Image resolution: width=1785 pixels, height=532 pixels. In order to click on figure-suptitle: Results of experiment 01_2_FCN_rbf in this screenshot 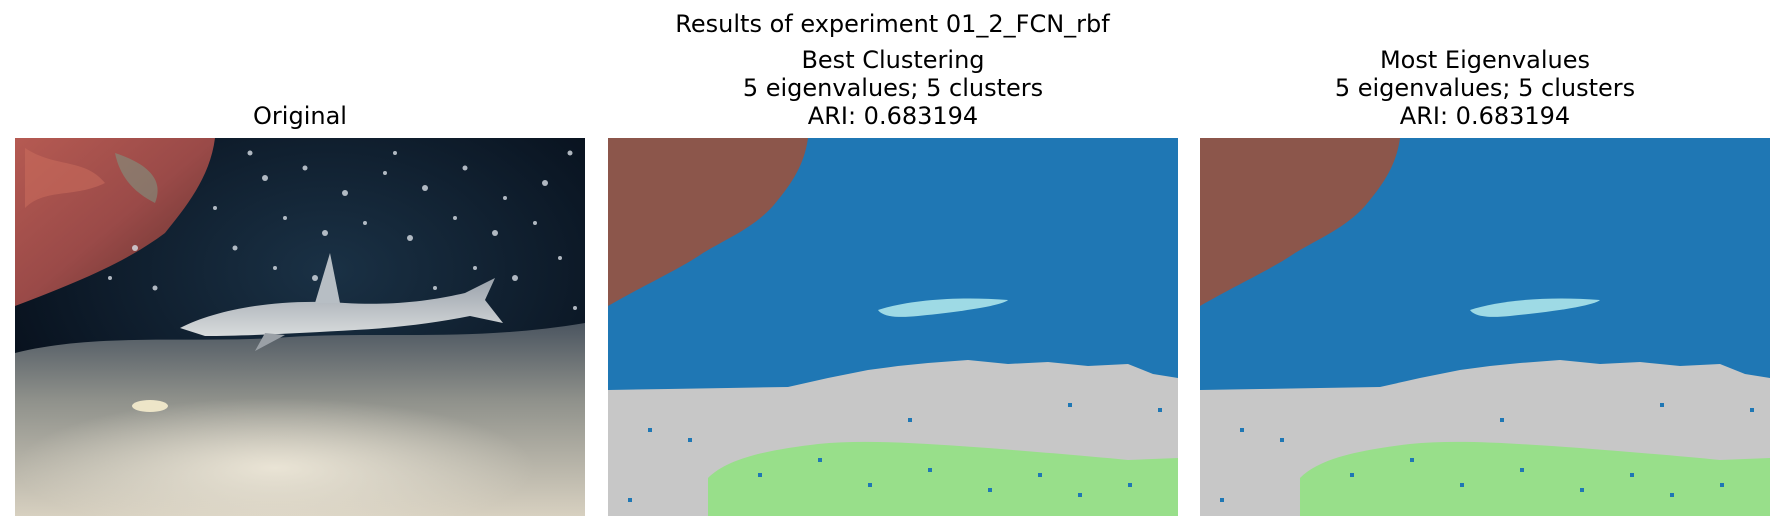, I will do `click(892, 24)`.